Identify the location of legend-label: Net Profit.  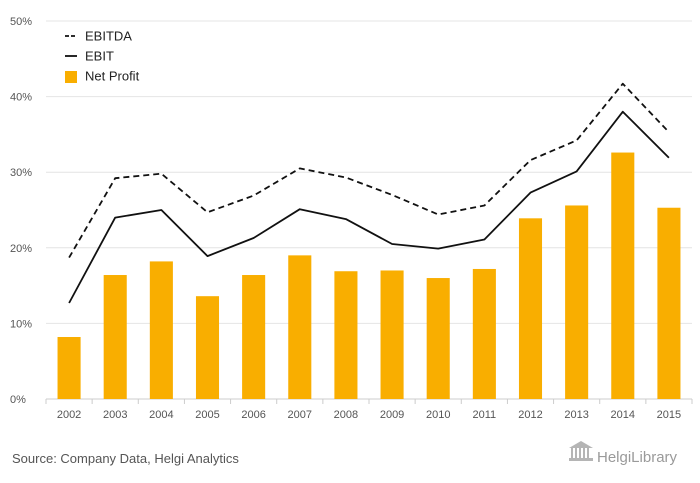
(112, 76).